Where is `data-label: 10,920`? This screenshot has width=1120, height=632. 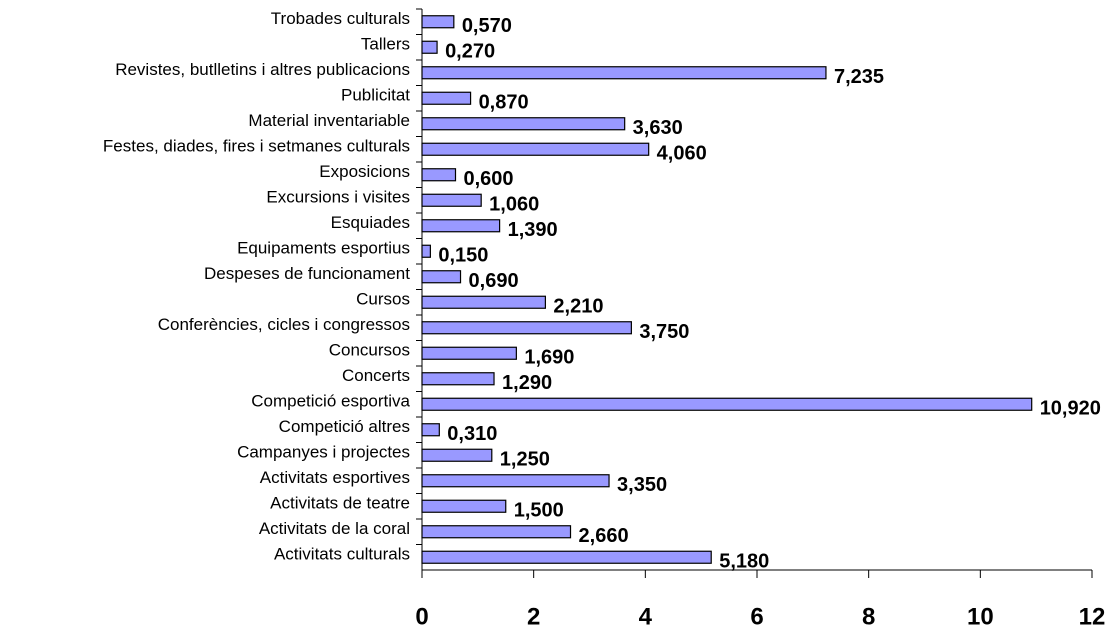
data-label: 10,920 is located at coordinates (1070, 409).